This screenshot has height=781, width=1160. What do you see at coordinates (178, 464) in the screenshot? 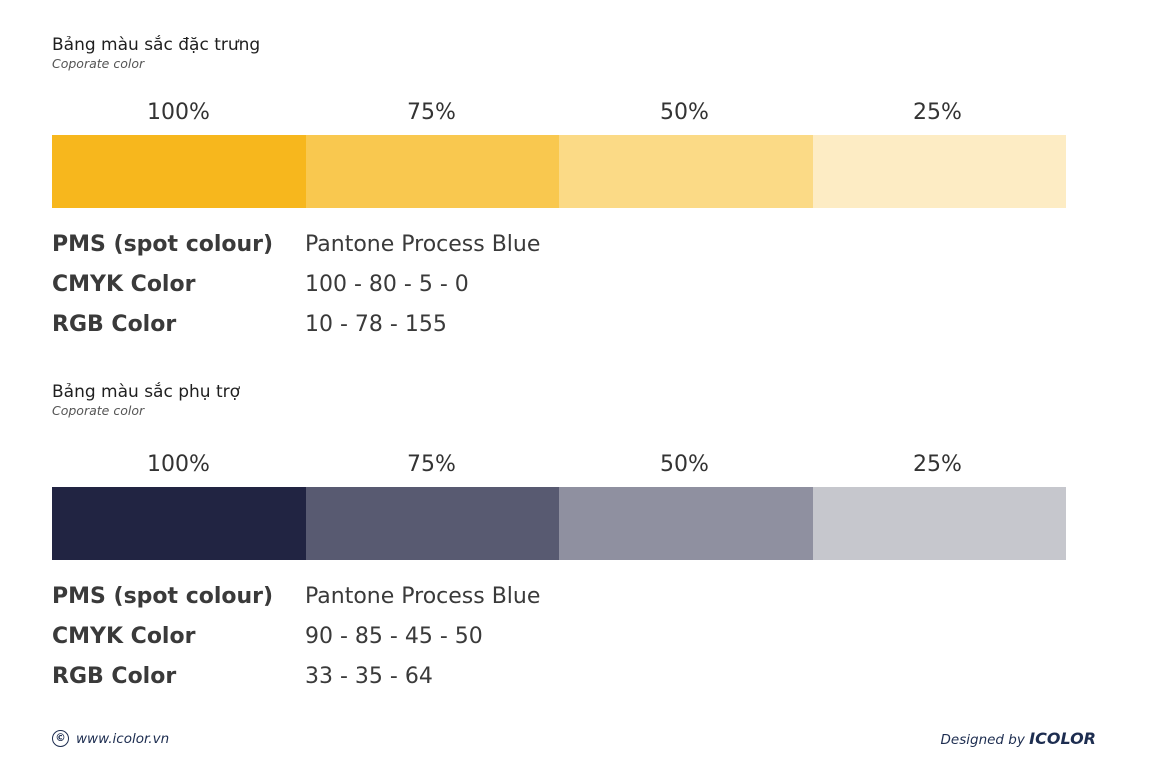
I see `secondary-pct-100: 100%` at bounding box center [178, 464].